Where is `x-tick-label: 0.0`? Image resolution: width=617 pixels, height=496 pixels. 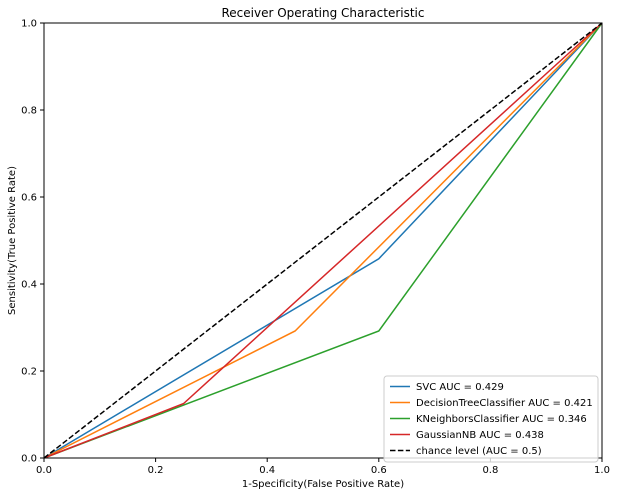
x-tick-label: 0.0 is located at coordinates (44, 470).